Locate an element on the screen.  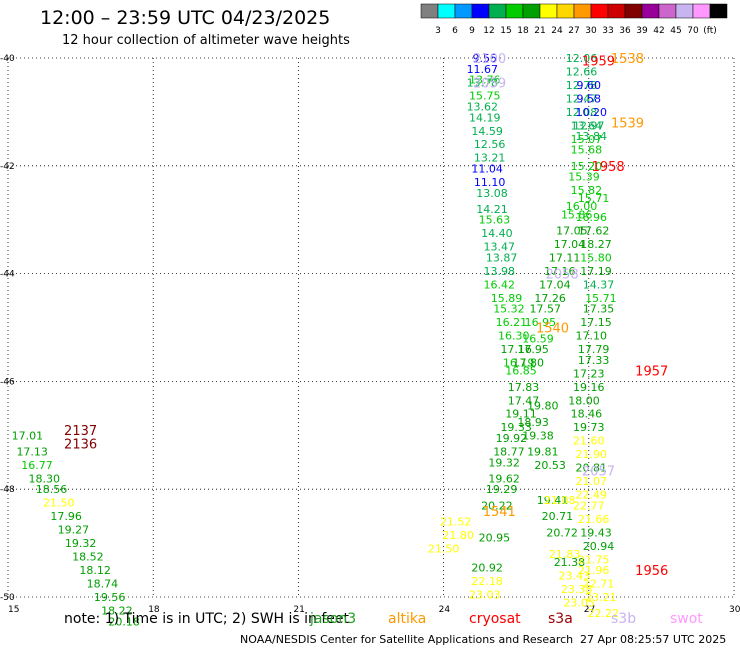
wave-height-label: 12.56 is located at coordinates (490, 144).